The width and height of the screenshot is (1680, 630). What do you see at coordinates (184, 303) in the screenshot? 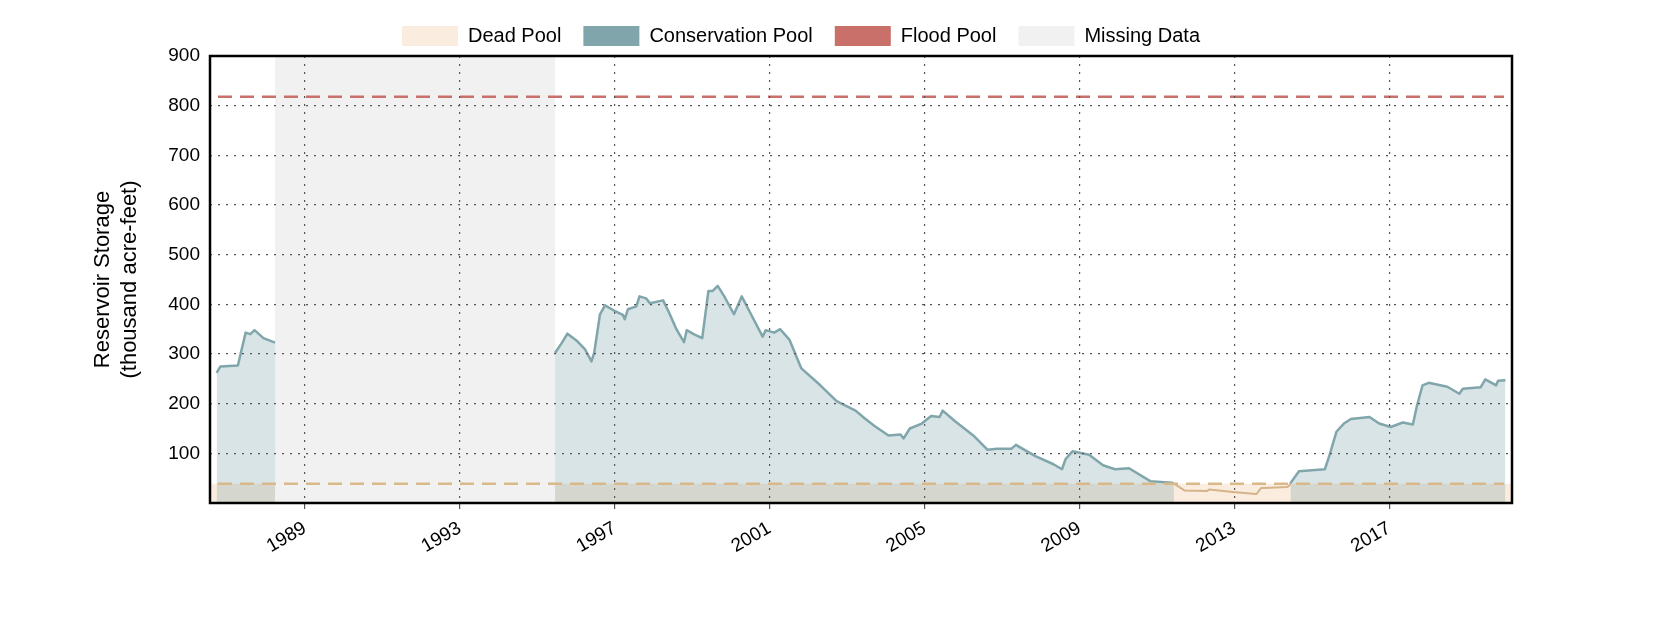
I see `y-tick-label: 400` at bounding box center [184, 303].